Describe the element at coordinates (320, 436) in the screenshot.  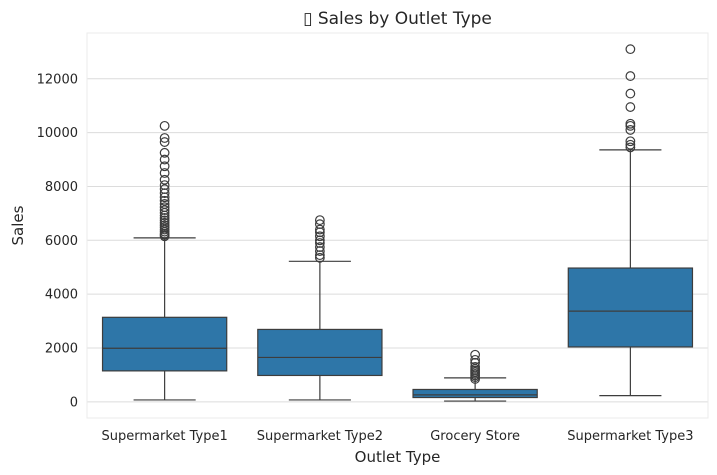
I see `x-tick-label: Supermarket Type2` at that location.